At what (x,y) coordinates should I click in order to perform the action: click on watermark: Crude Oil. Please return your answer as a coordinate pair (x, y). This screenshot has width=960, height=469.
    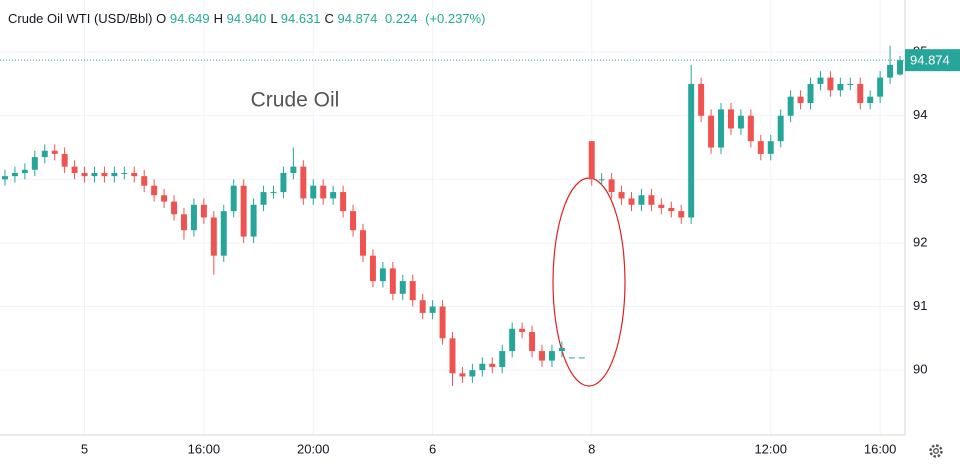
    Looking at the image, I should click on (295, 100).